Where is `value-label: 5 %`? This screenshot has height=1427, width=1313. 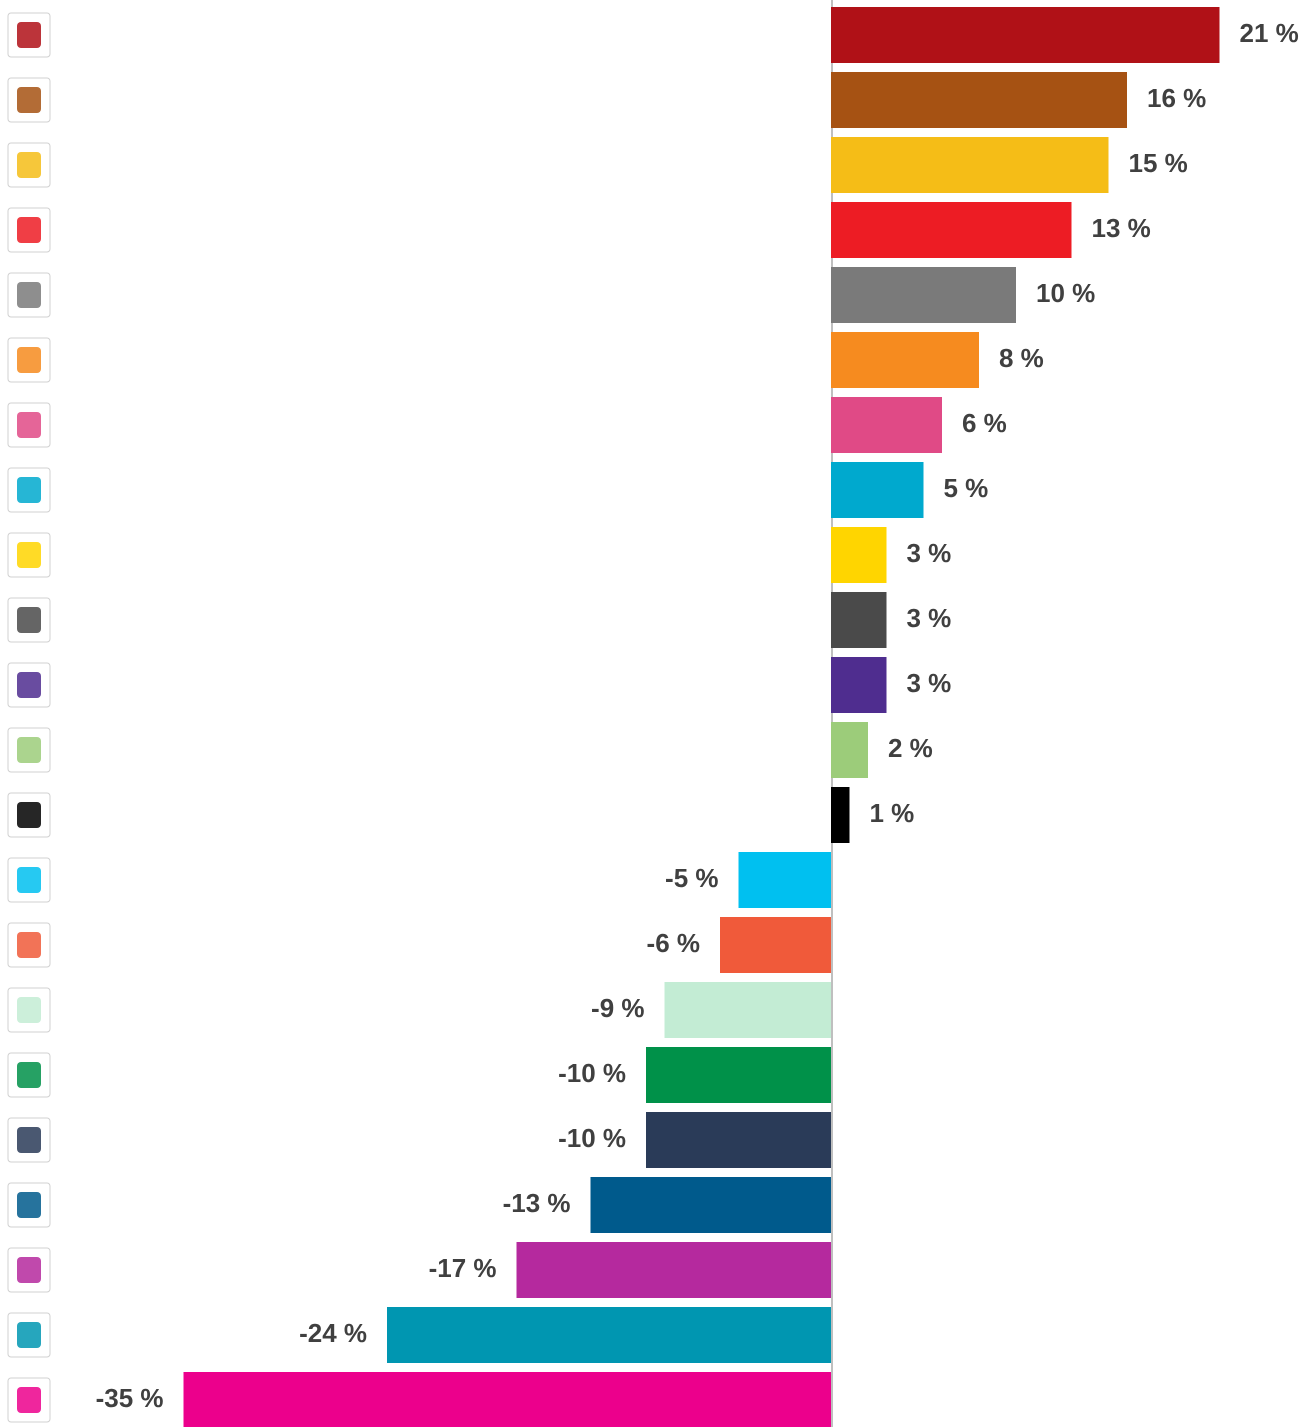 value-label: 5 % is located at coordinates (966, 488).